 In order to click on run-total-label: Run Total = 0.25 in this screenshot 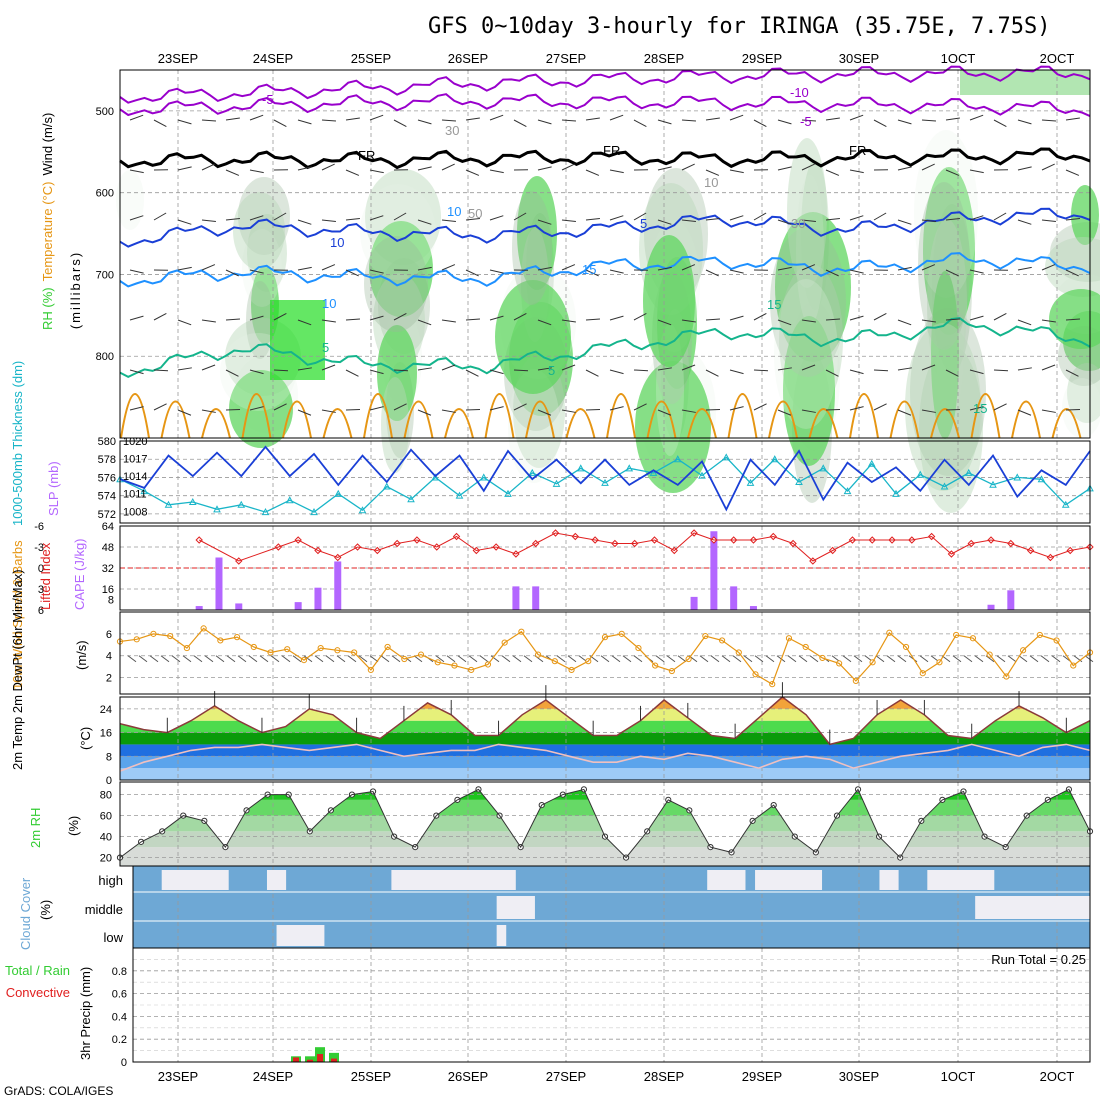, I will do `click(1038, 959)`.